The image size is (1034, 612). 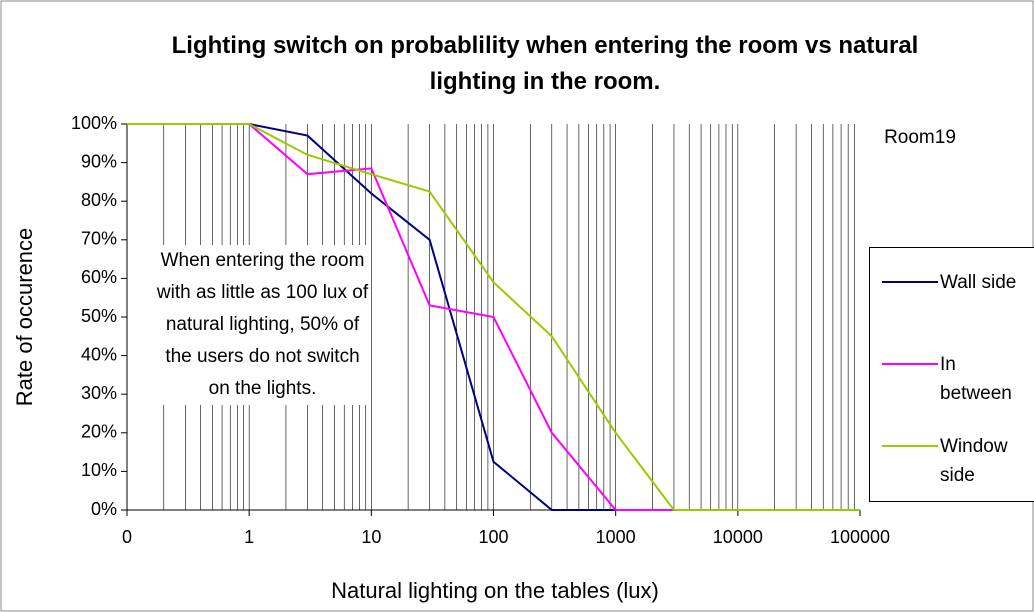 What do you see at coordinates (978, 282) in the screenshot?
I see `legend-label: Wall side` at bounding box center [978, 282].